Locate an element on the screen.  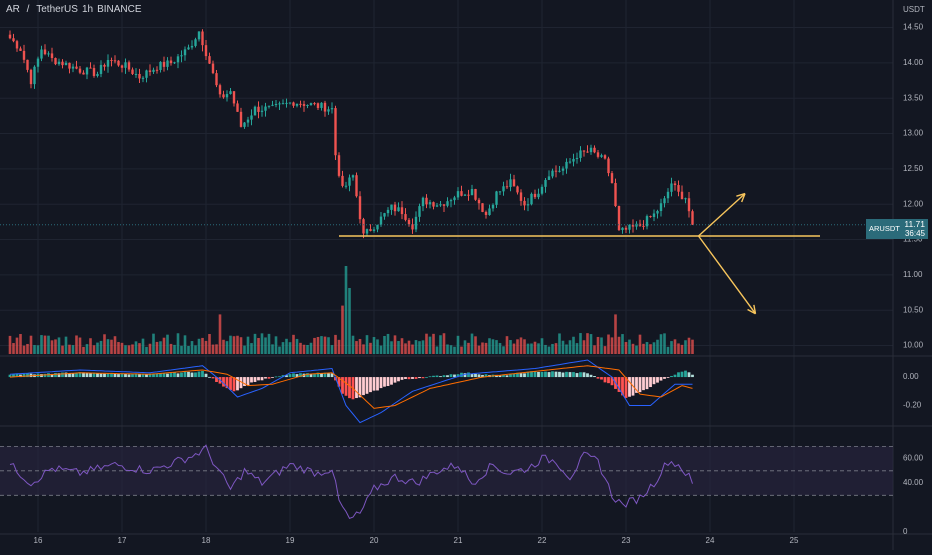
price-tick-label: 12.00 is located at coordinates (913, 203).